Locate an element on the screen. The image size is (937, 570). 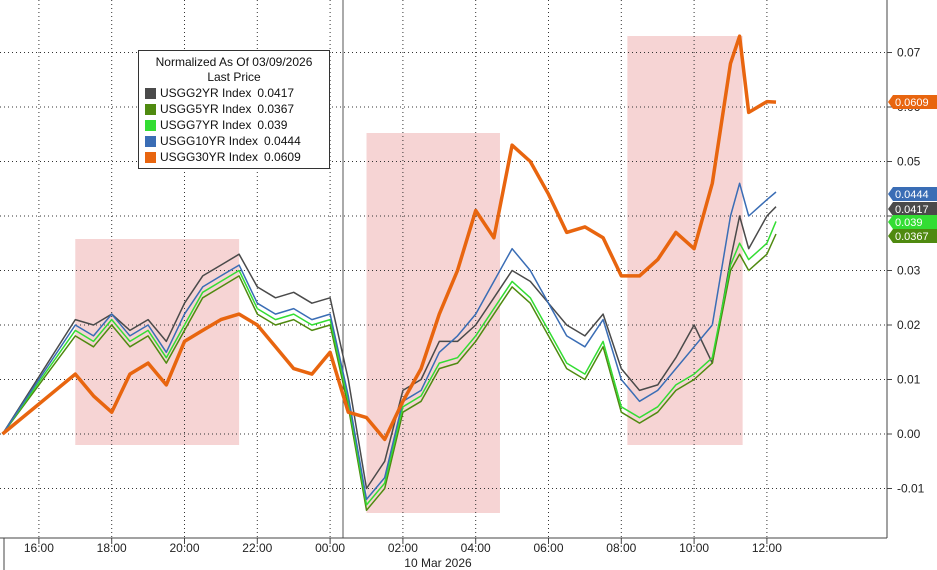
last-price-value: 0.0609 is located at coordinates (912, 103).